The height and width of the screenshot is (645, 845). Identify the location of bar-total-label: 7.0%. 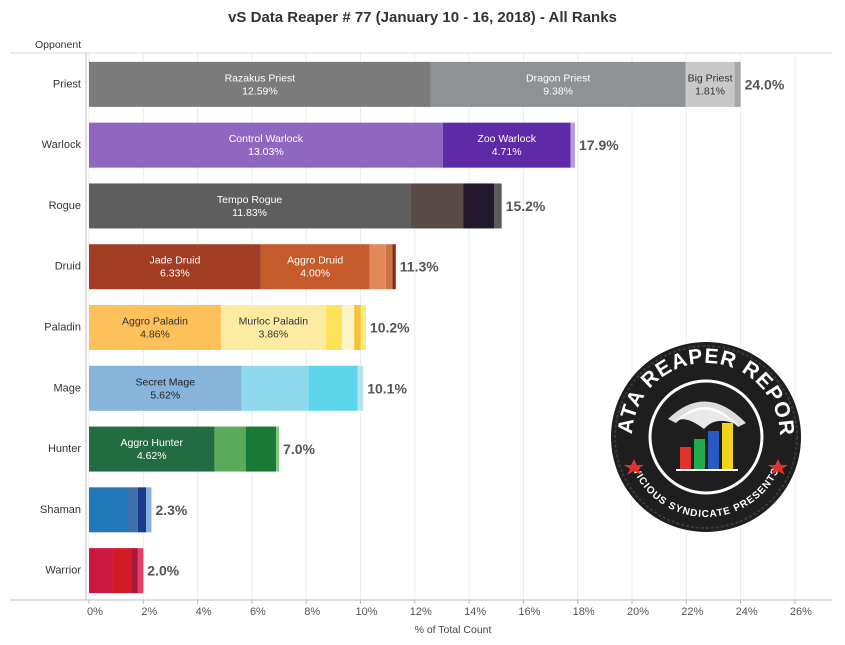
(299, 449).